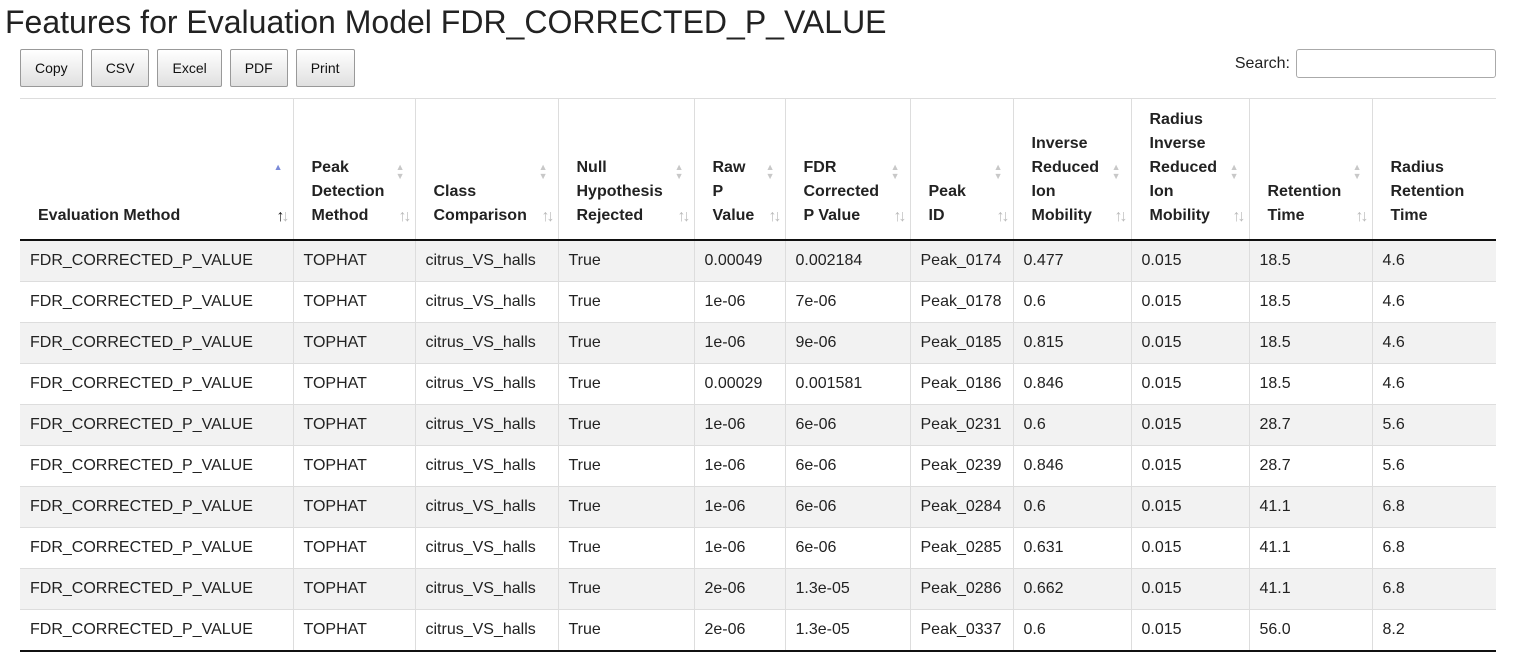 This screenshot has height=658, width=1517. What do you see at coordinates (156, 170) in the screenshot?
I see `column-header-evaluation-method: Evaluation Method ▲ ↑↓` at bounding box center [156, 170].